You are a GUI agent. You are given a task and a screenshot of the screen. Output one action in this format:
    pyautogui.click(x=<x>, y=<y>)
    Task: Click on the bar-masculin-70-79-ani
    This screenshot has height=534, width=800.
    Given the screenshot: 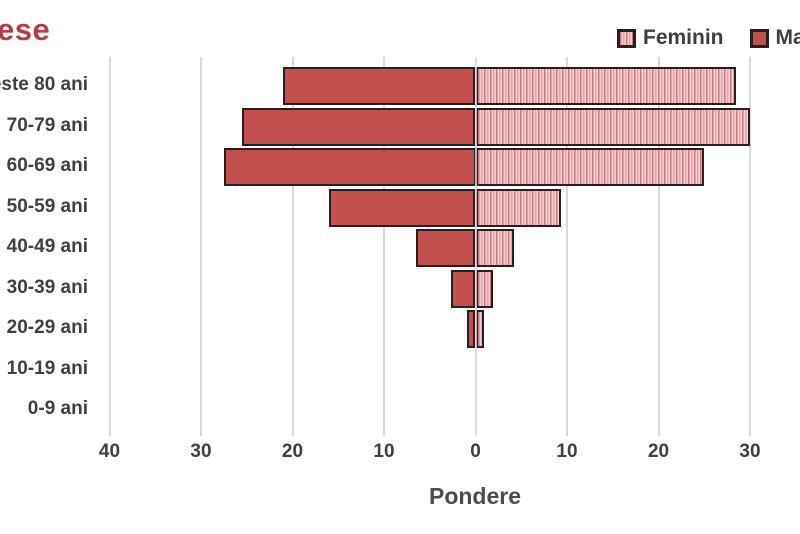 What is the action you would take?
    pyautogui.click(x=359, y=126)
    